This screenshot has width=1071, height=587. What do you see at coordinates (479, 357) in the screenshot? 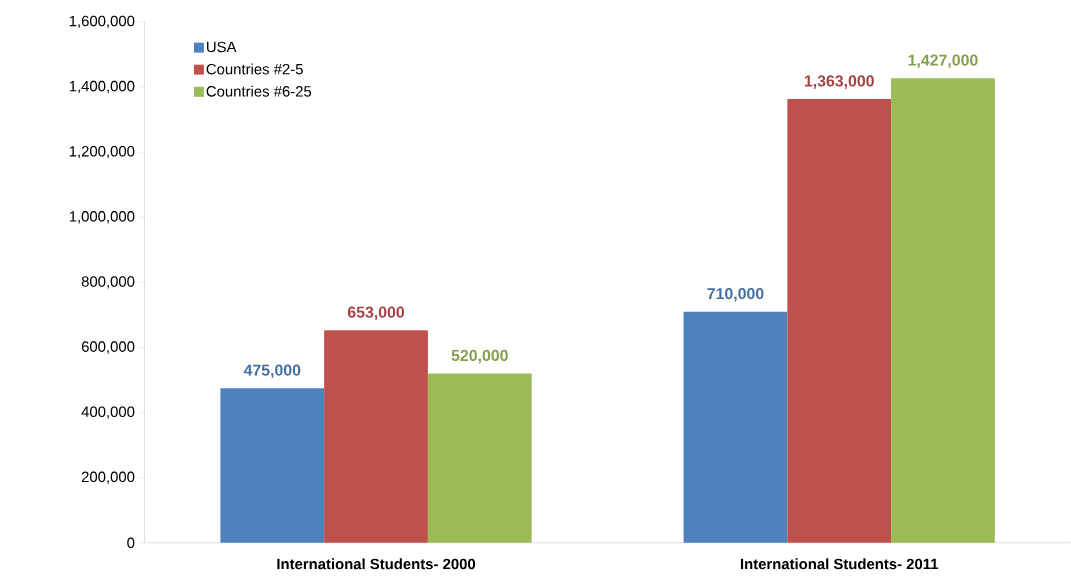
I see `data-label: 520,000` at bounding box center [479, 357].